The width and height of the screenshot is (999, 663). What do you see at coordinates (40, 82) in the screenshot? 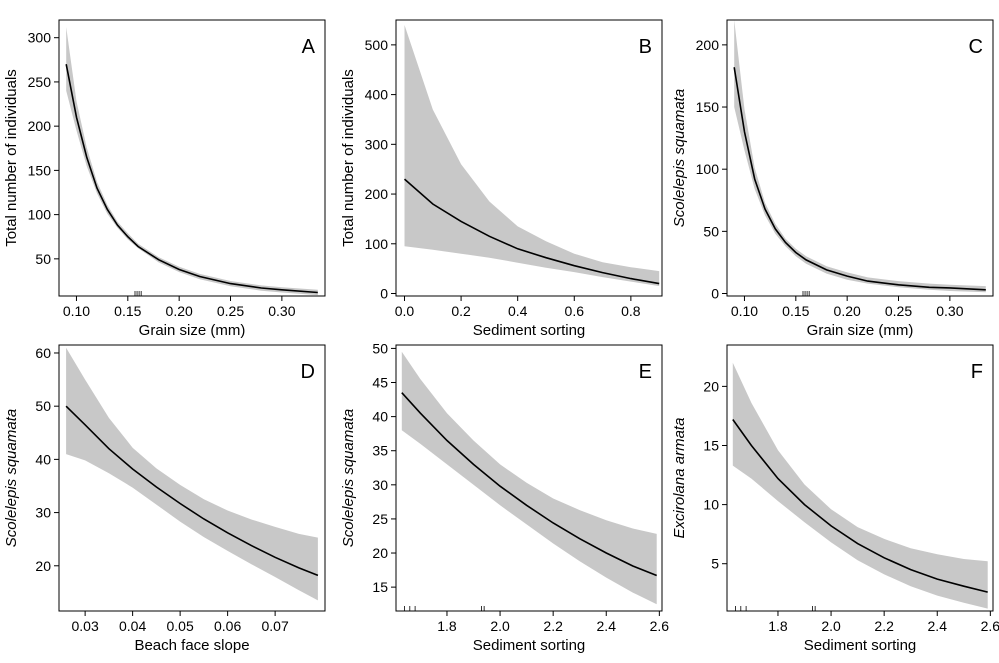
I see `y-tick-label: 250` at bounding box center [40, 82].